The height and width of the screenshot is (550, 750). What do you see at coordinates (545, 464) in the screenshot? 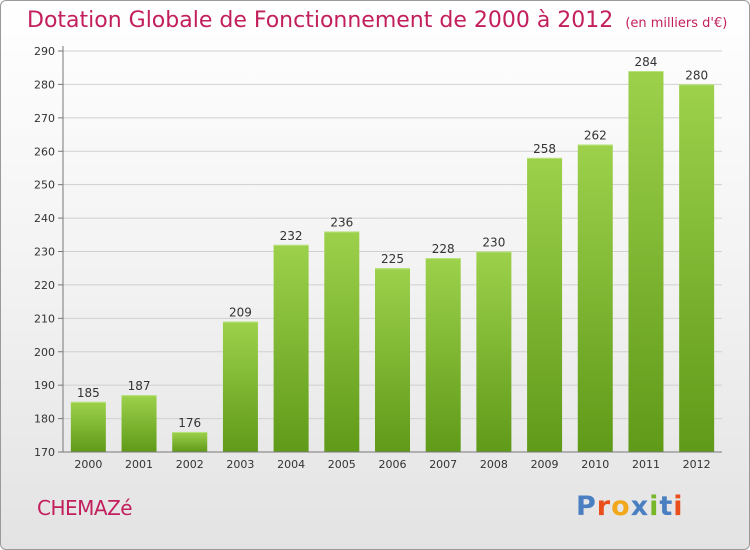
I see `x-tick-label: 2009` at bounding box center [545, 464].